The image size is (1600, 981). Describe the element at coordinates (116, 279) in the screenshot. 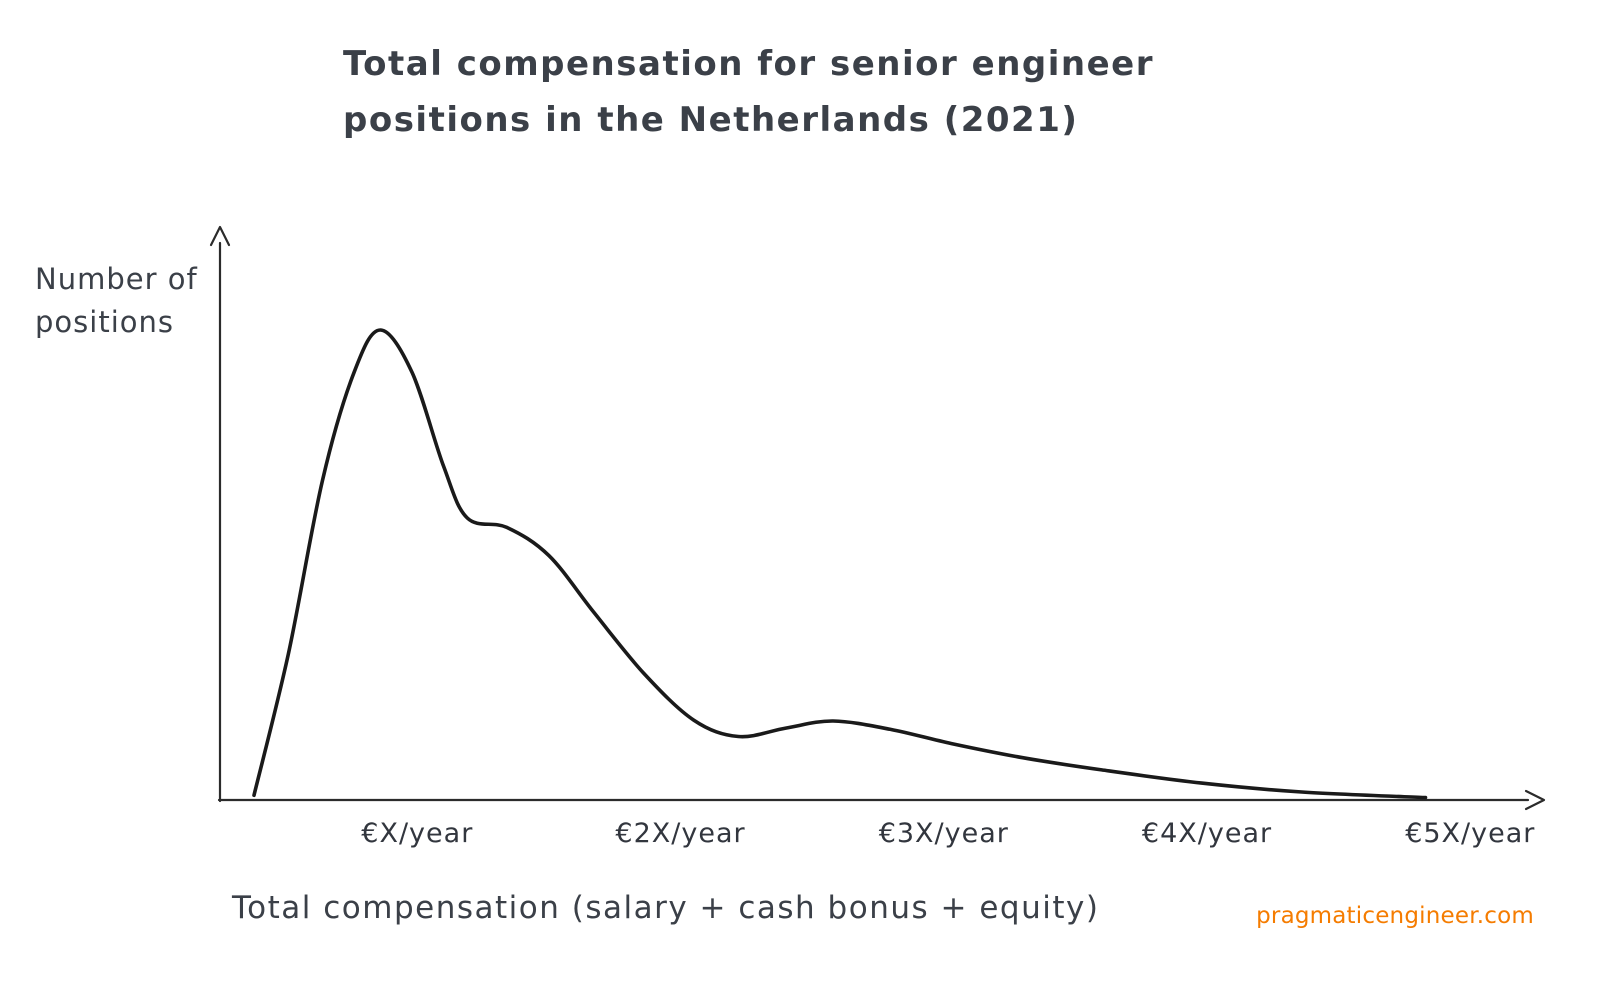

I see `y-axis-title-line-1: Number of` at that location.